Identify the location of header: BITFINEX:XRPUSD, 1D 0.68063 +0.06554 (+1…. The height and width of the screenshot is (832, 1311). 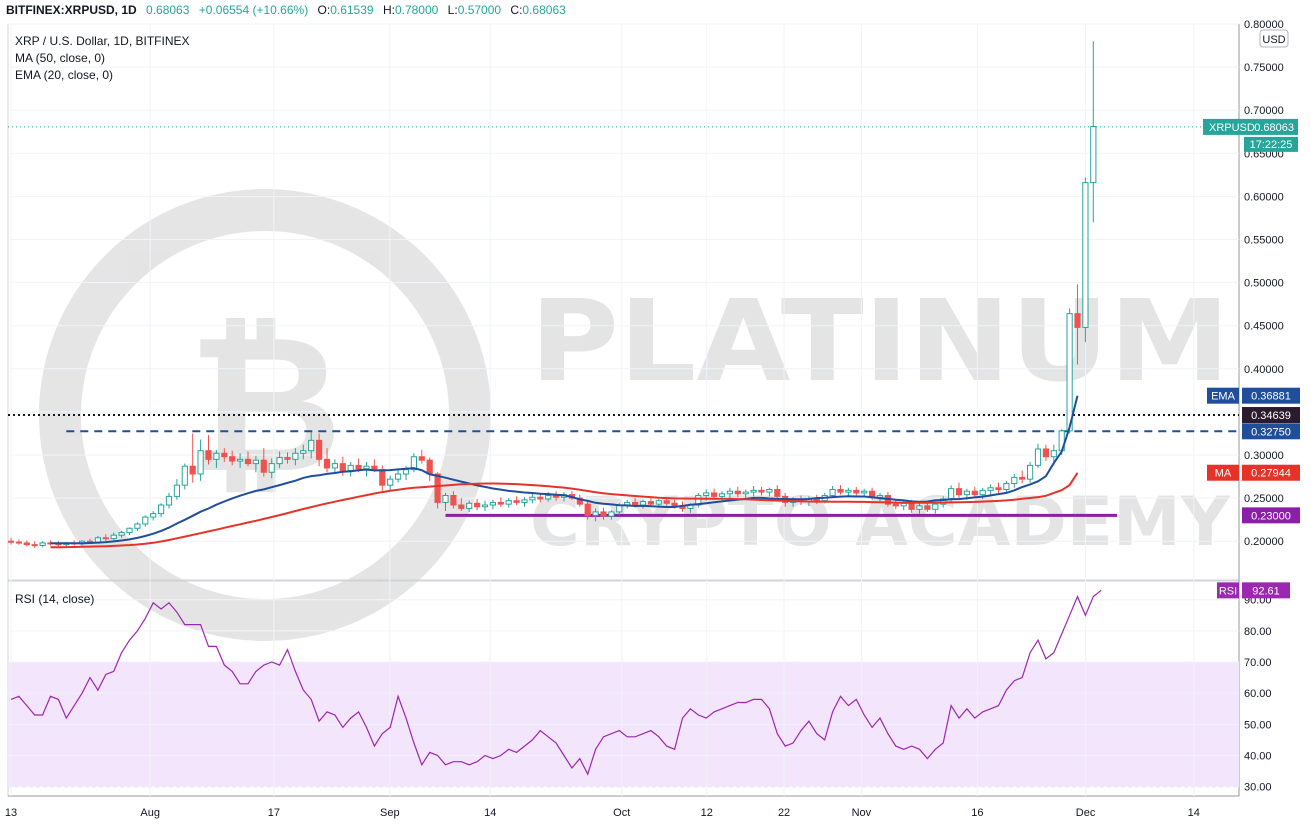
(286, 10).